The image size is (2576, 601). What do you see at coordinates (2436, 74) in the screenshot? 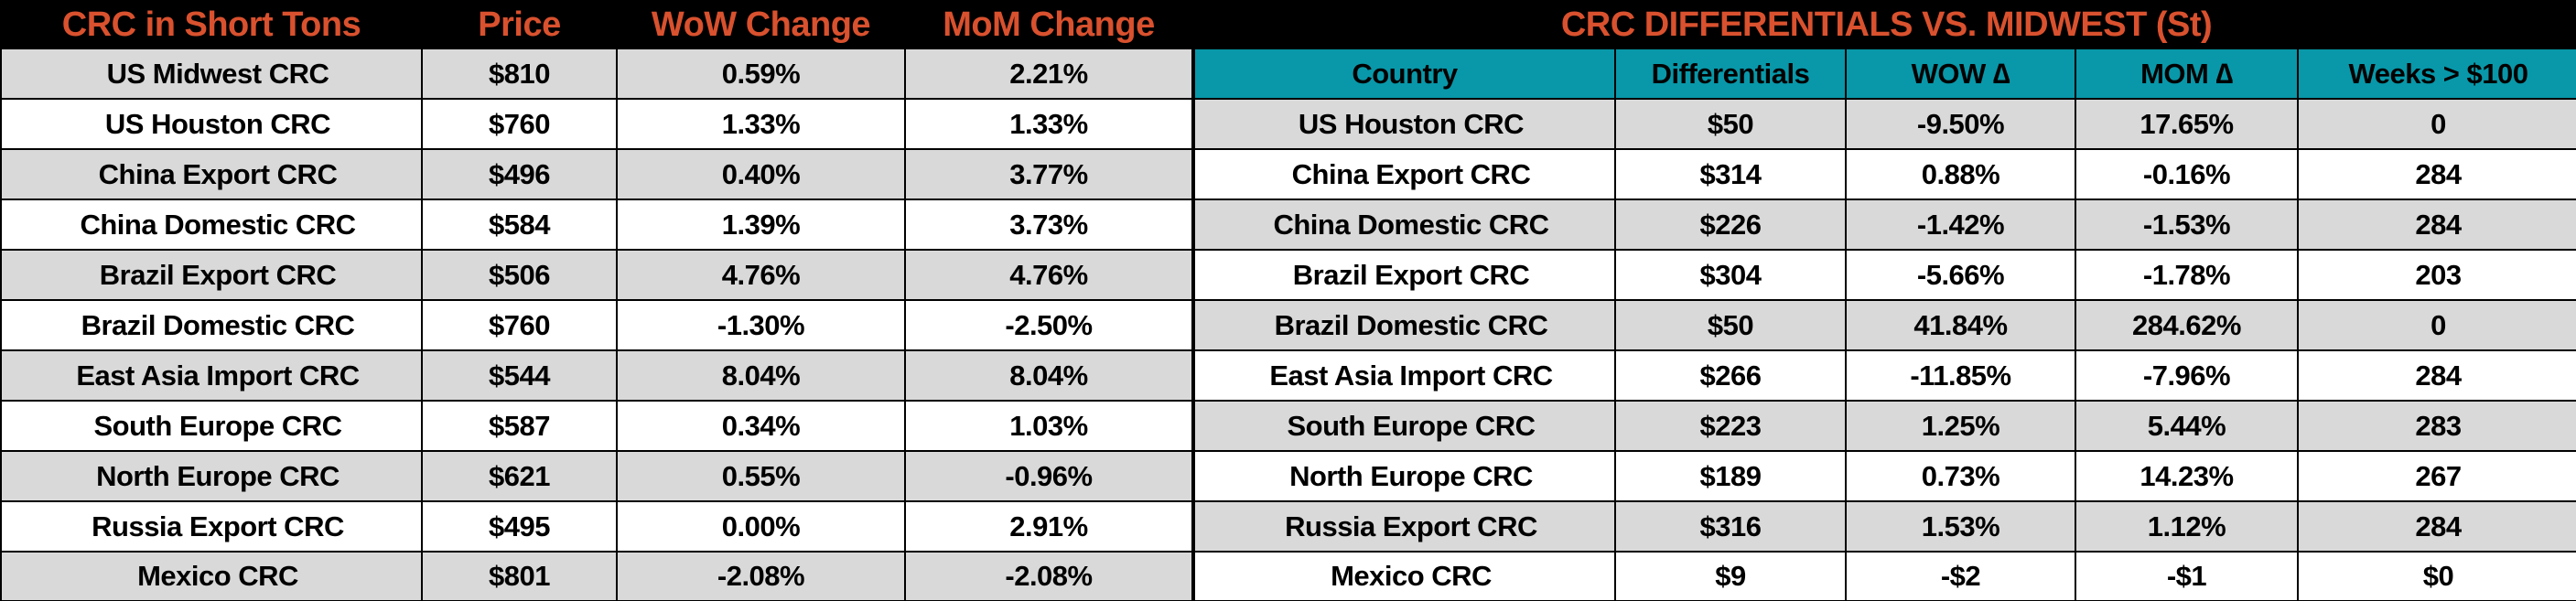
I see `column-header-weeks-over-100: Weeks > $100` at bounding box center [2436, 74].